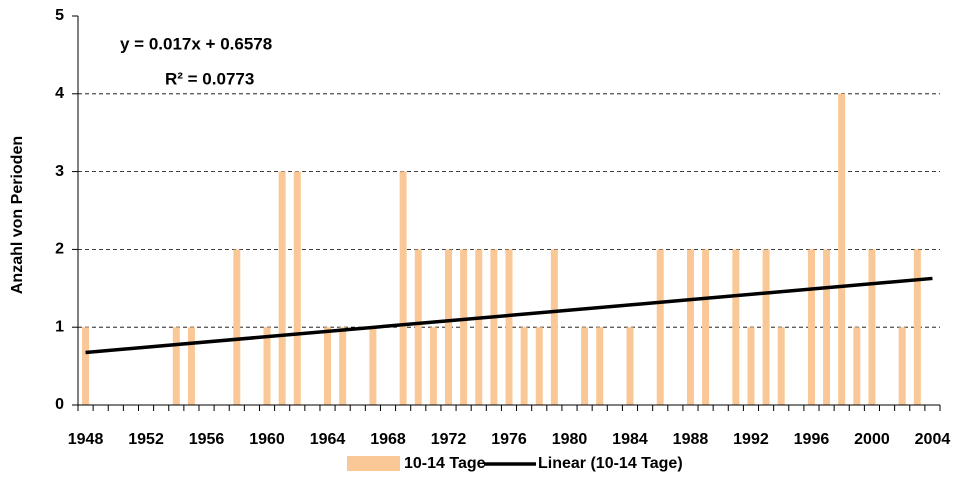 This screenshot has height=478, width=968. Describe the element at coordinates (59, 15) in the screenshot. I see `y-tick-label: 5` at that location.